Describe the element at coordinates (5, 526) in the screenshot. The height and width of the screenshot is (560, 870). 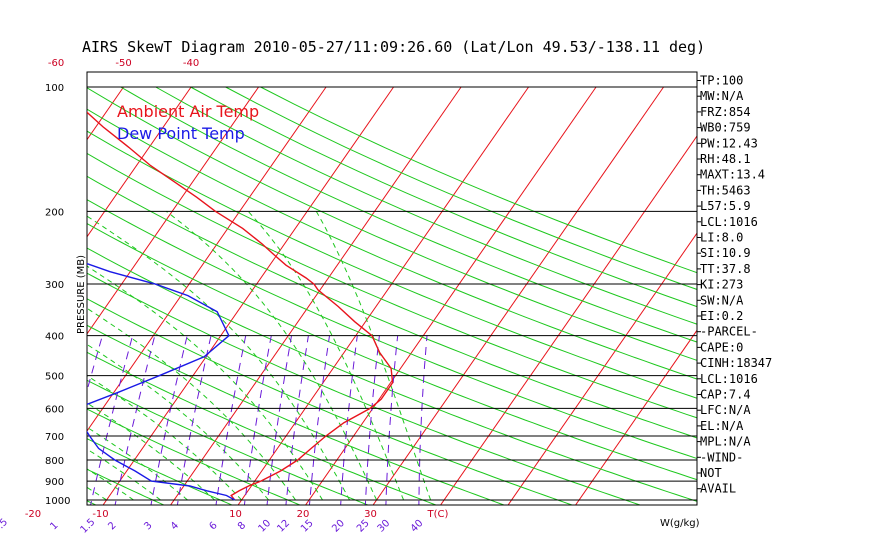
I see `mixing-ratio-tick-label: 0.5` at that location.